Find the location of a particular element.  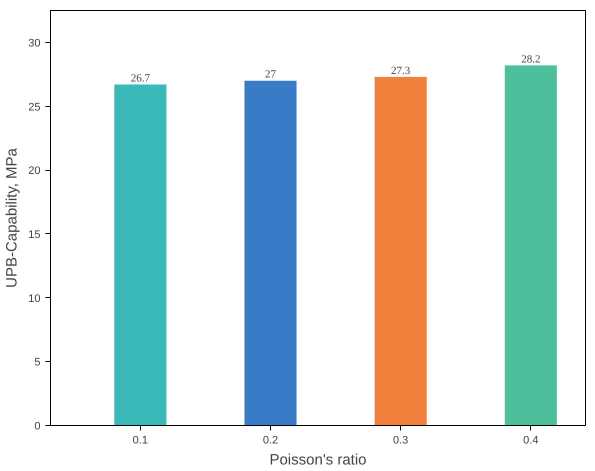

x-tick-label: 0.4 is located at coordinates (530, 440).